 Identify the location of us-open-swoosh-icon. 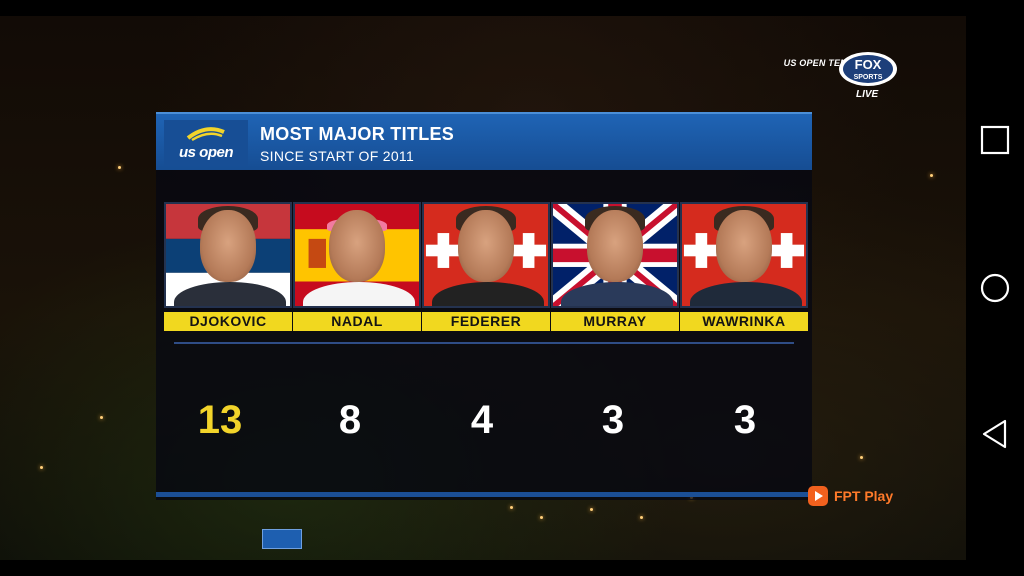
(205, 133).